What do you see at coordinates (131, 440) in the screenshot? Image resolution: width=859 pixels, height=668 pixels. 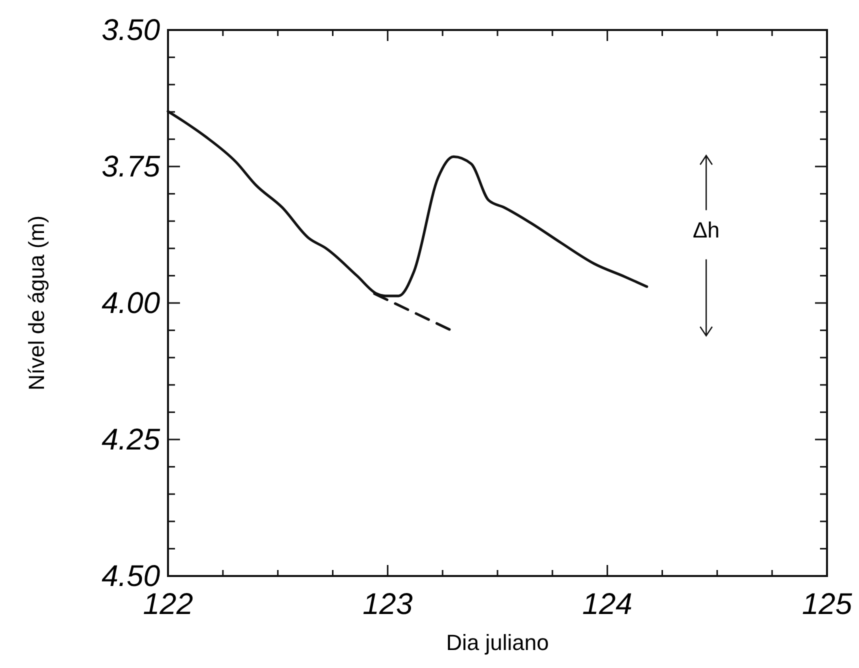 I see `y-tick-label: 4.25` at bounding box center [131, 440].